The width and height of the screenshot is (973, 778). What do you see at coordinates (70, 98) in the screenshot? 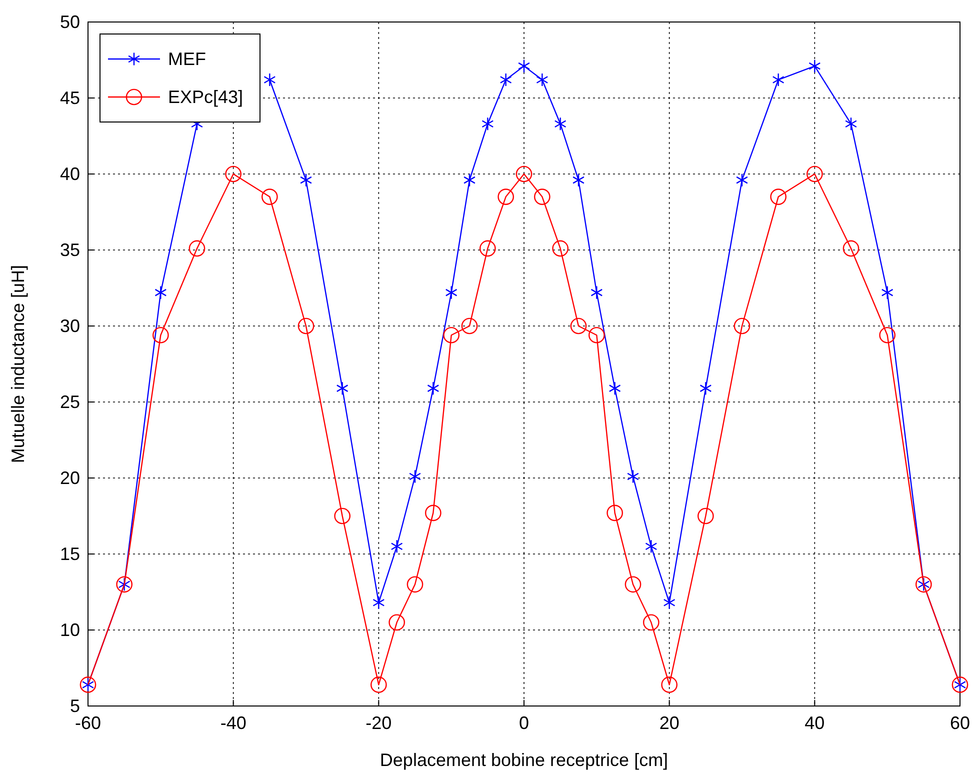
I see `y-tick-label: 45` at bounding box center [70, 98].